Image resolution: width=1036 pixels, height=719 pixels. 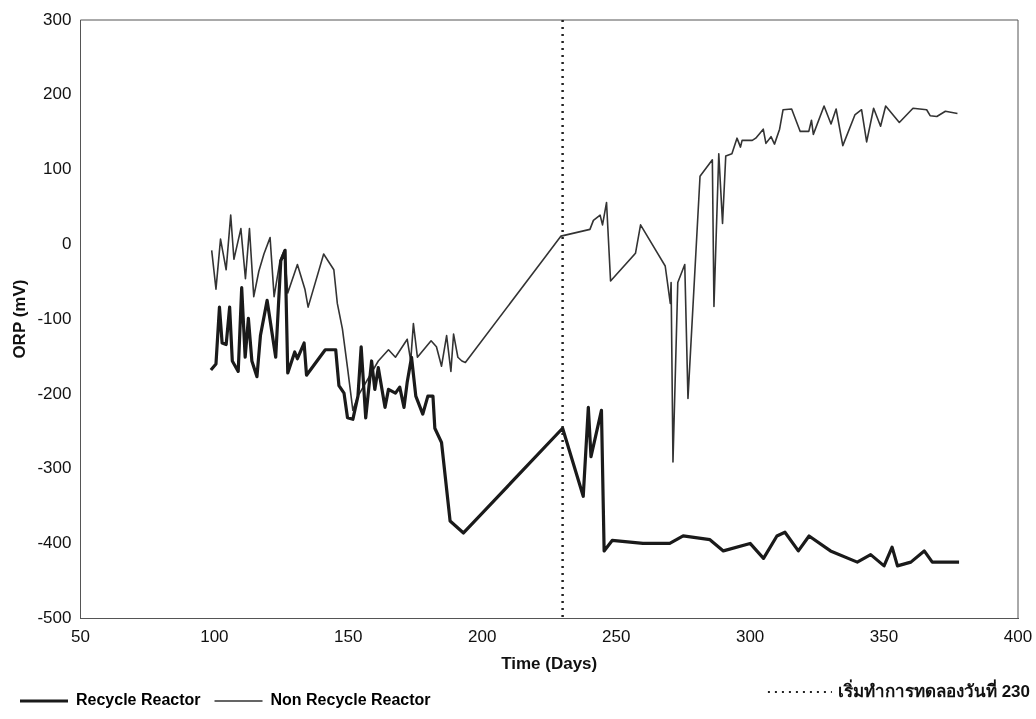 What do you see at coordinates (884, 637) in the screenshot?
I see `x-tick-label: 350` at bounding box center [884, 637].